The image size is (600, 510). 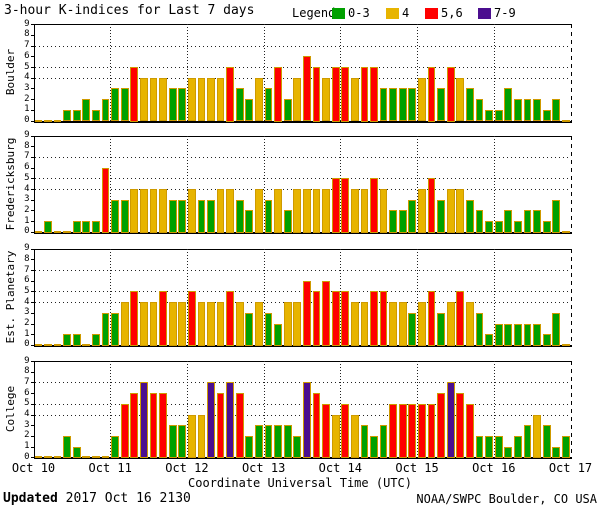 What do you see at coordinates (27, 109) in the screenshot?
I see `y-tick-label: 1` at bounding box center [27, 109].